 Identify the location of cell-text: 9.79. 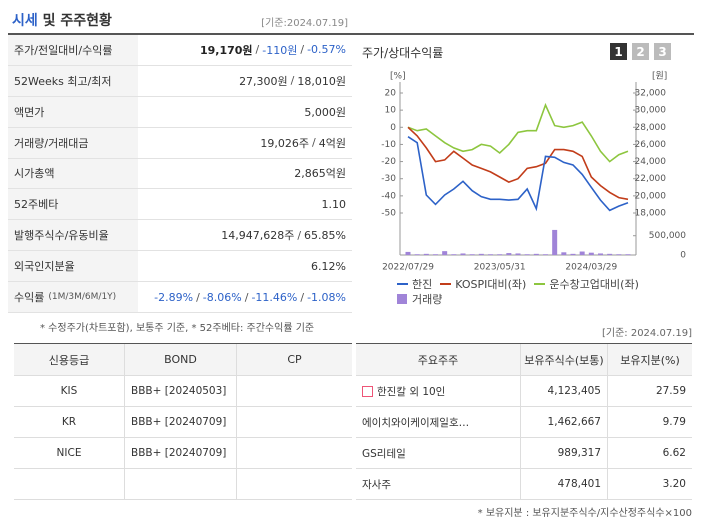
(674, 422).